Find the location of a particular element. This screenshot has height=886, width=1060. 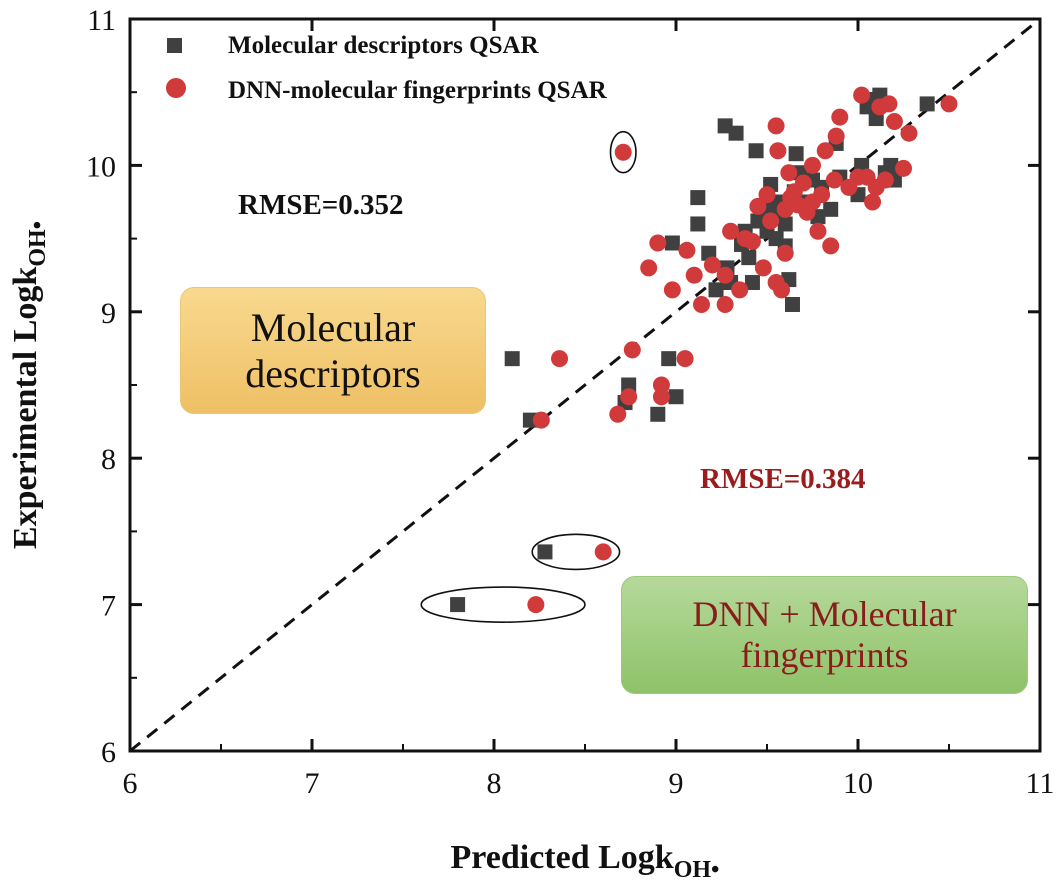

x-tick-label: 6 is located at coordinates (130, 783).